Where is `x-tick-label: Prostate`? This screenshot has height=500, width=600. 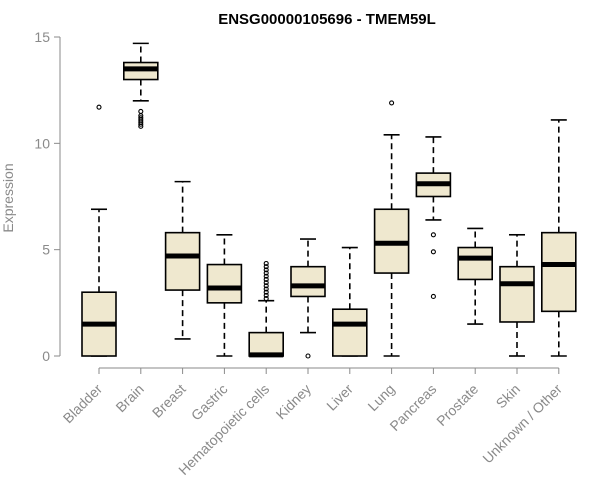 x-tick-label: Prostate is located at coordinates (457, 405).